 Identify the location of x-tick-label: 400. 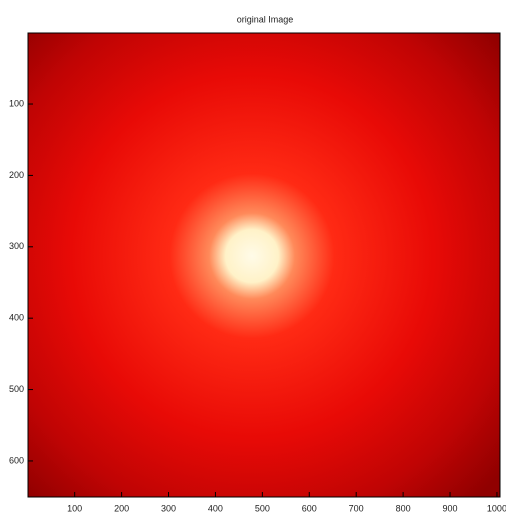
(215, 508).